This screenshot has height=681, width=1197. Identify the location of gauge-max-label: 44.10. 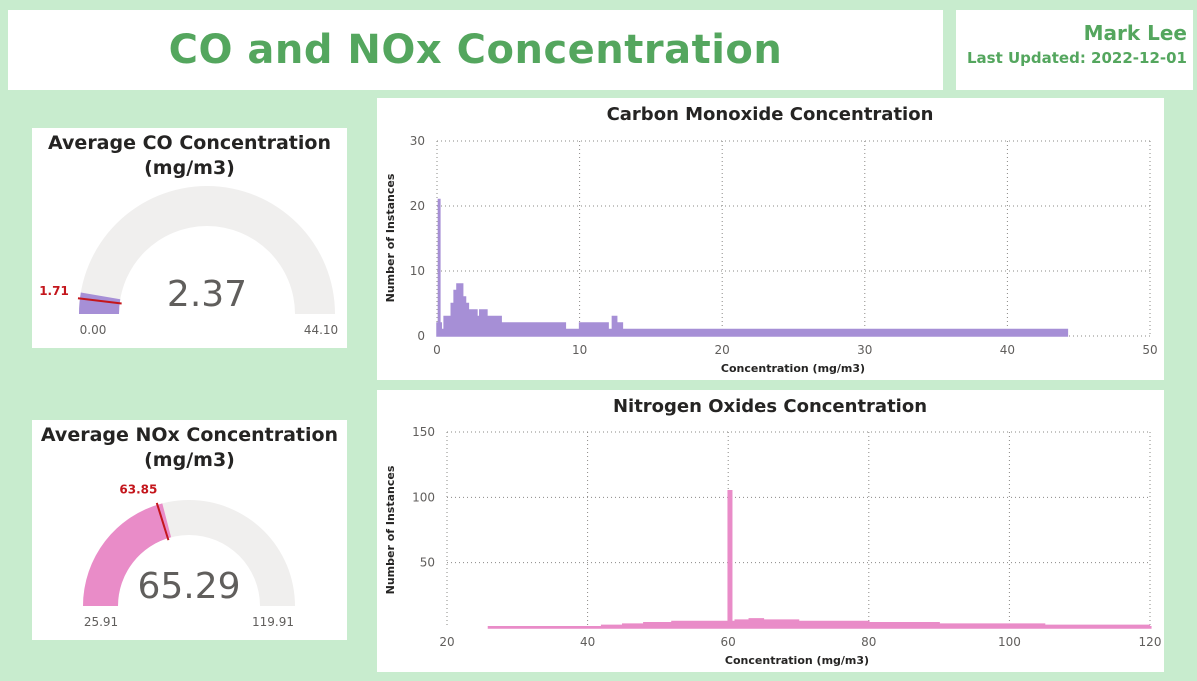
(321, 330).